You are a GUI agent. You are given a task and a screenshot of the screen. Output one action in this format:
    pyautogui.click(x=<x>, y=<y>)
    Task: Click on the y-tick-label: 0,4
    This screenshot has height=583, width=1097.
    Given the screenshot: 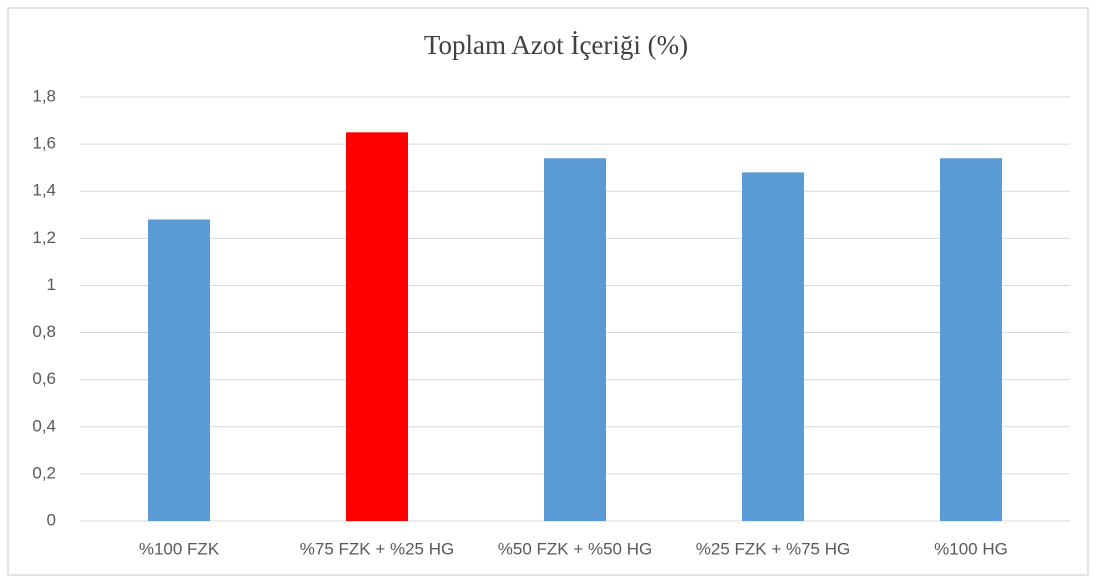 What is the action you would take?
    pyautogui.click(x=44, y=425)
    